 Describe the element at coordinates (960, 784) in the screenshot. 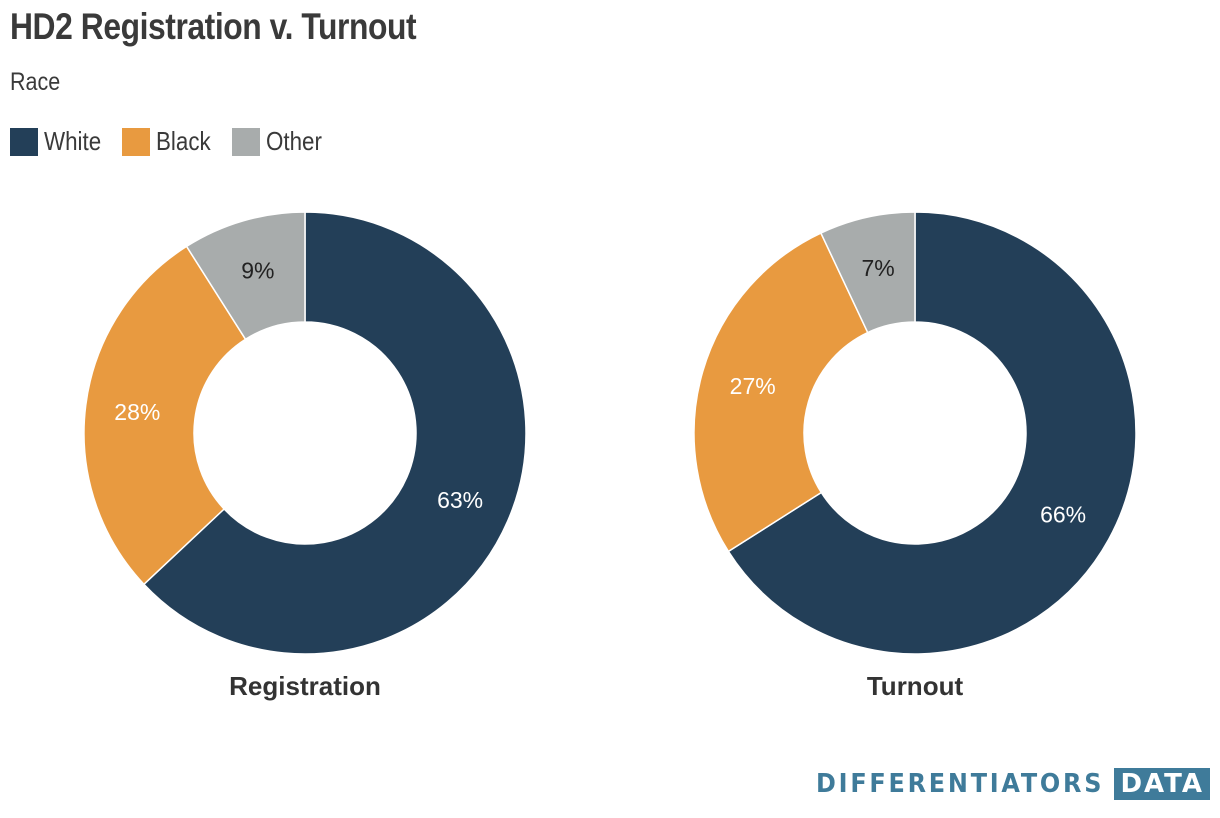

I see `brand-name: DIFFERENTIATORS` at that location.